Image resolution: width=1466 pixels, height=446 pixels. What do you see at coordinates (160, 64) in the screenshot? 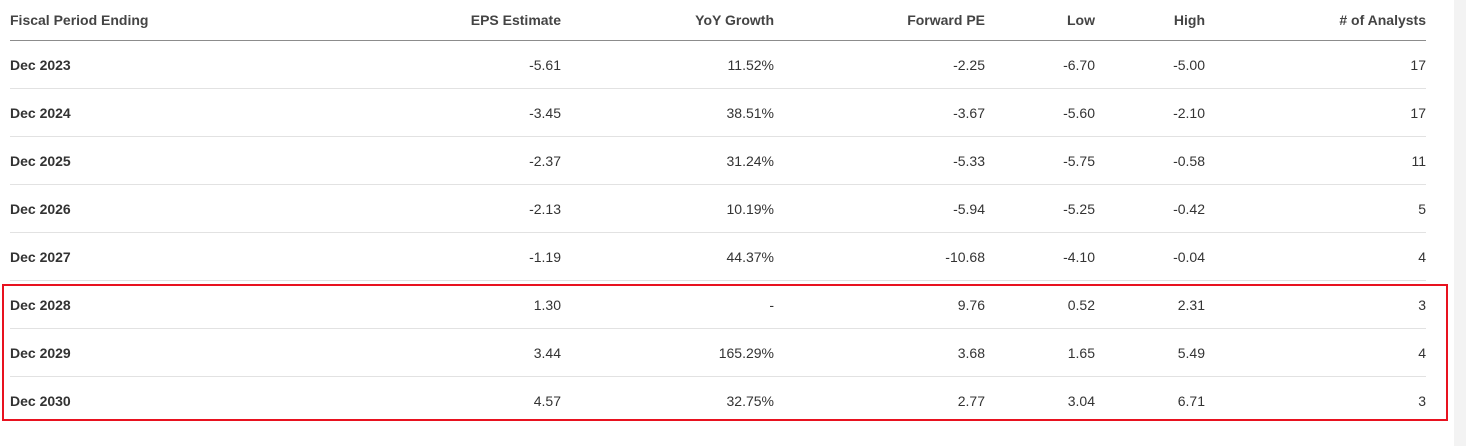
I see `cell-fiscal-period: Dec 2023` at bounding box center [160, 64].